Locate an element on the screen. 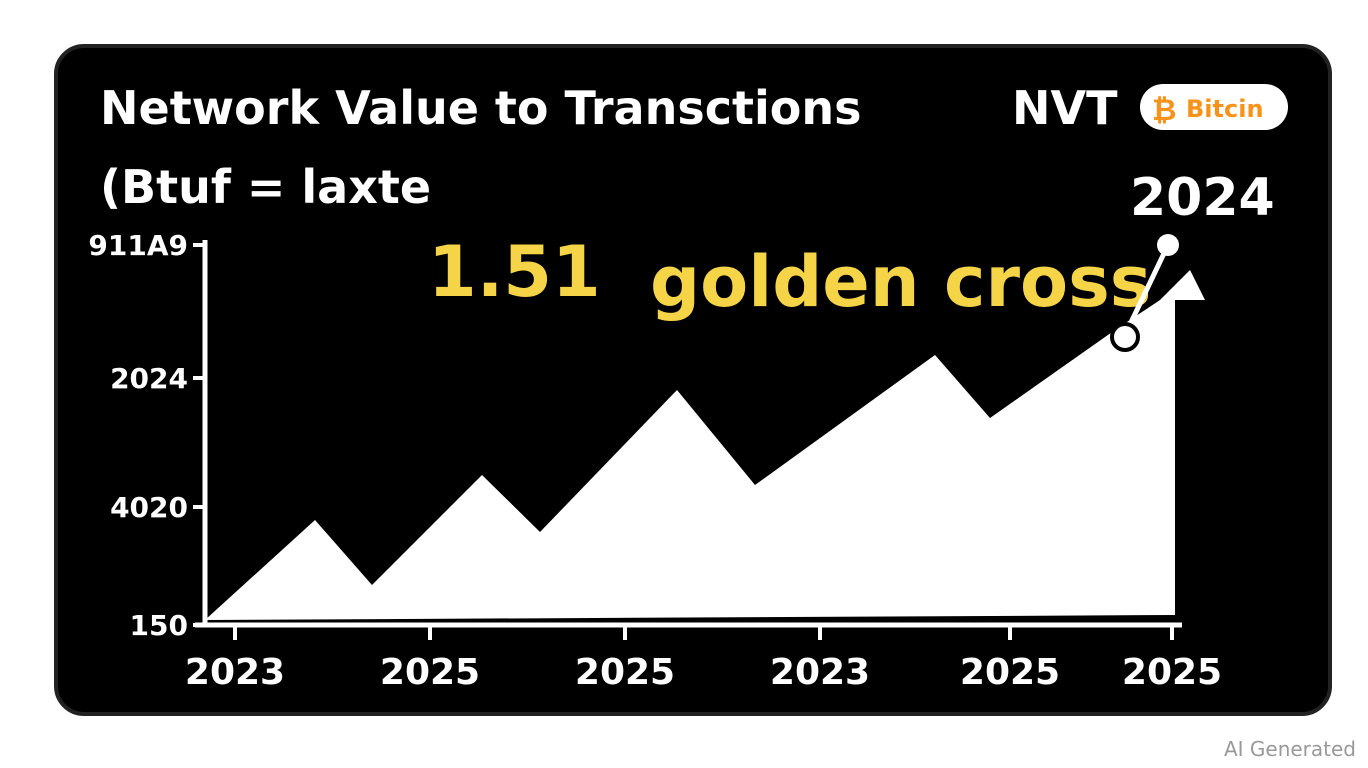  arrow-head is located at coordinates (1182, 285).